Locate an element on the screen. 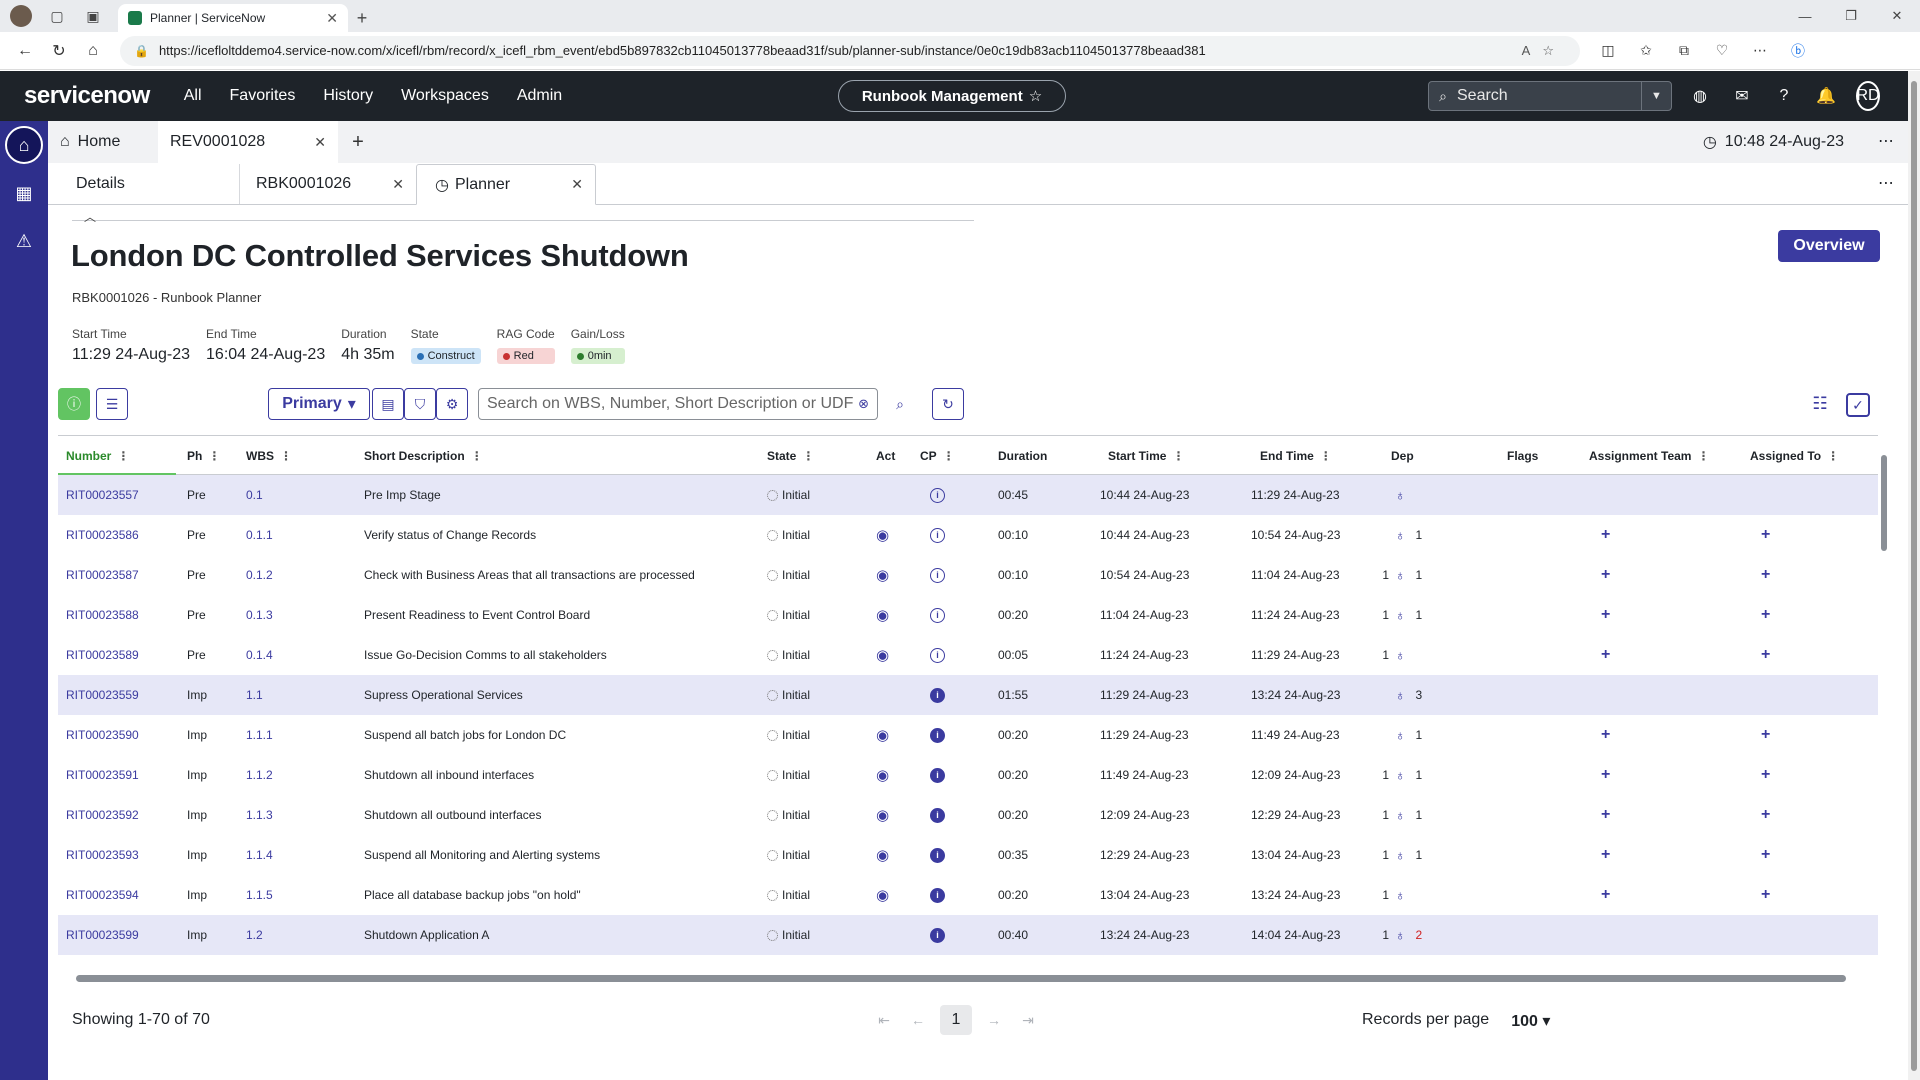 The image size is (1920, 1080). view-select: Primary ▾ is located at coordinates (319, 404).